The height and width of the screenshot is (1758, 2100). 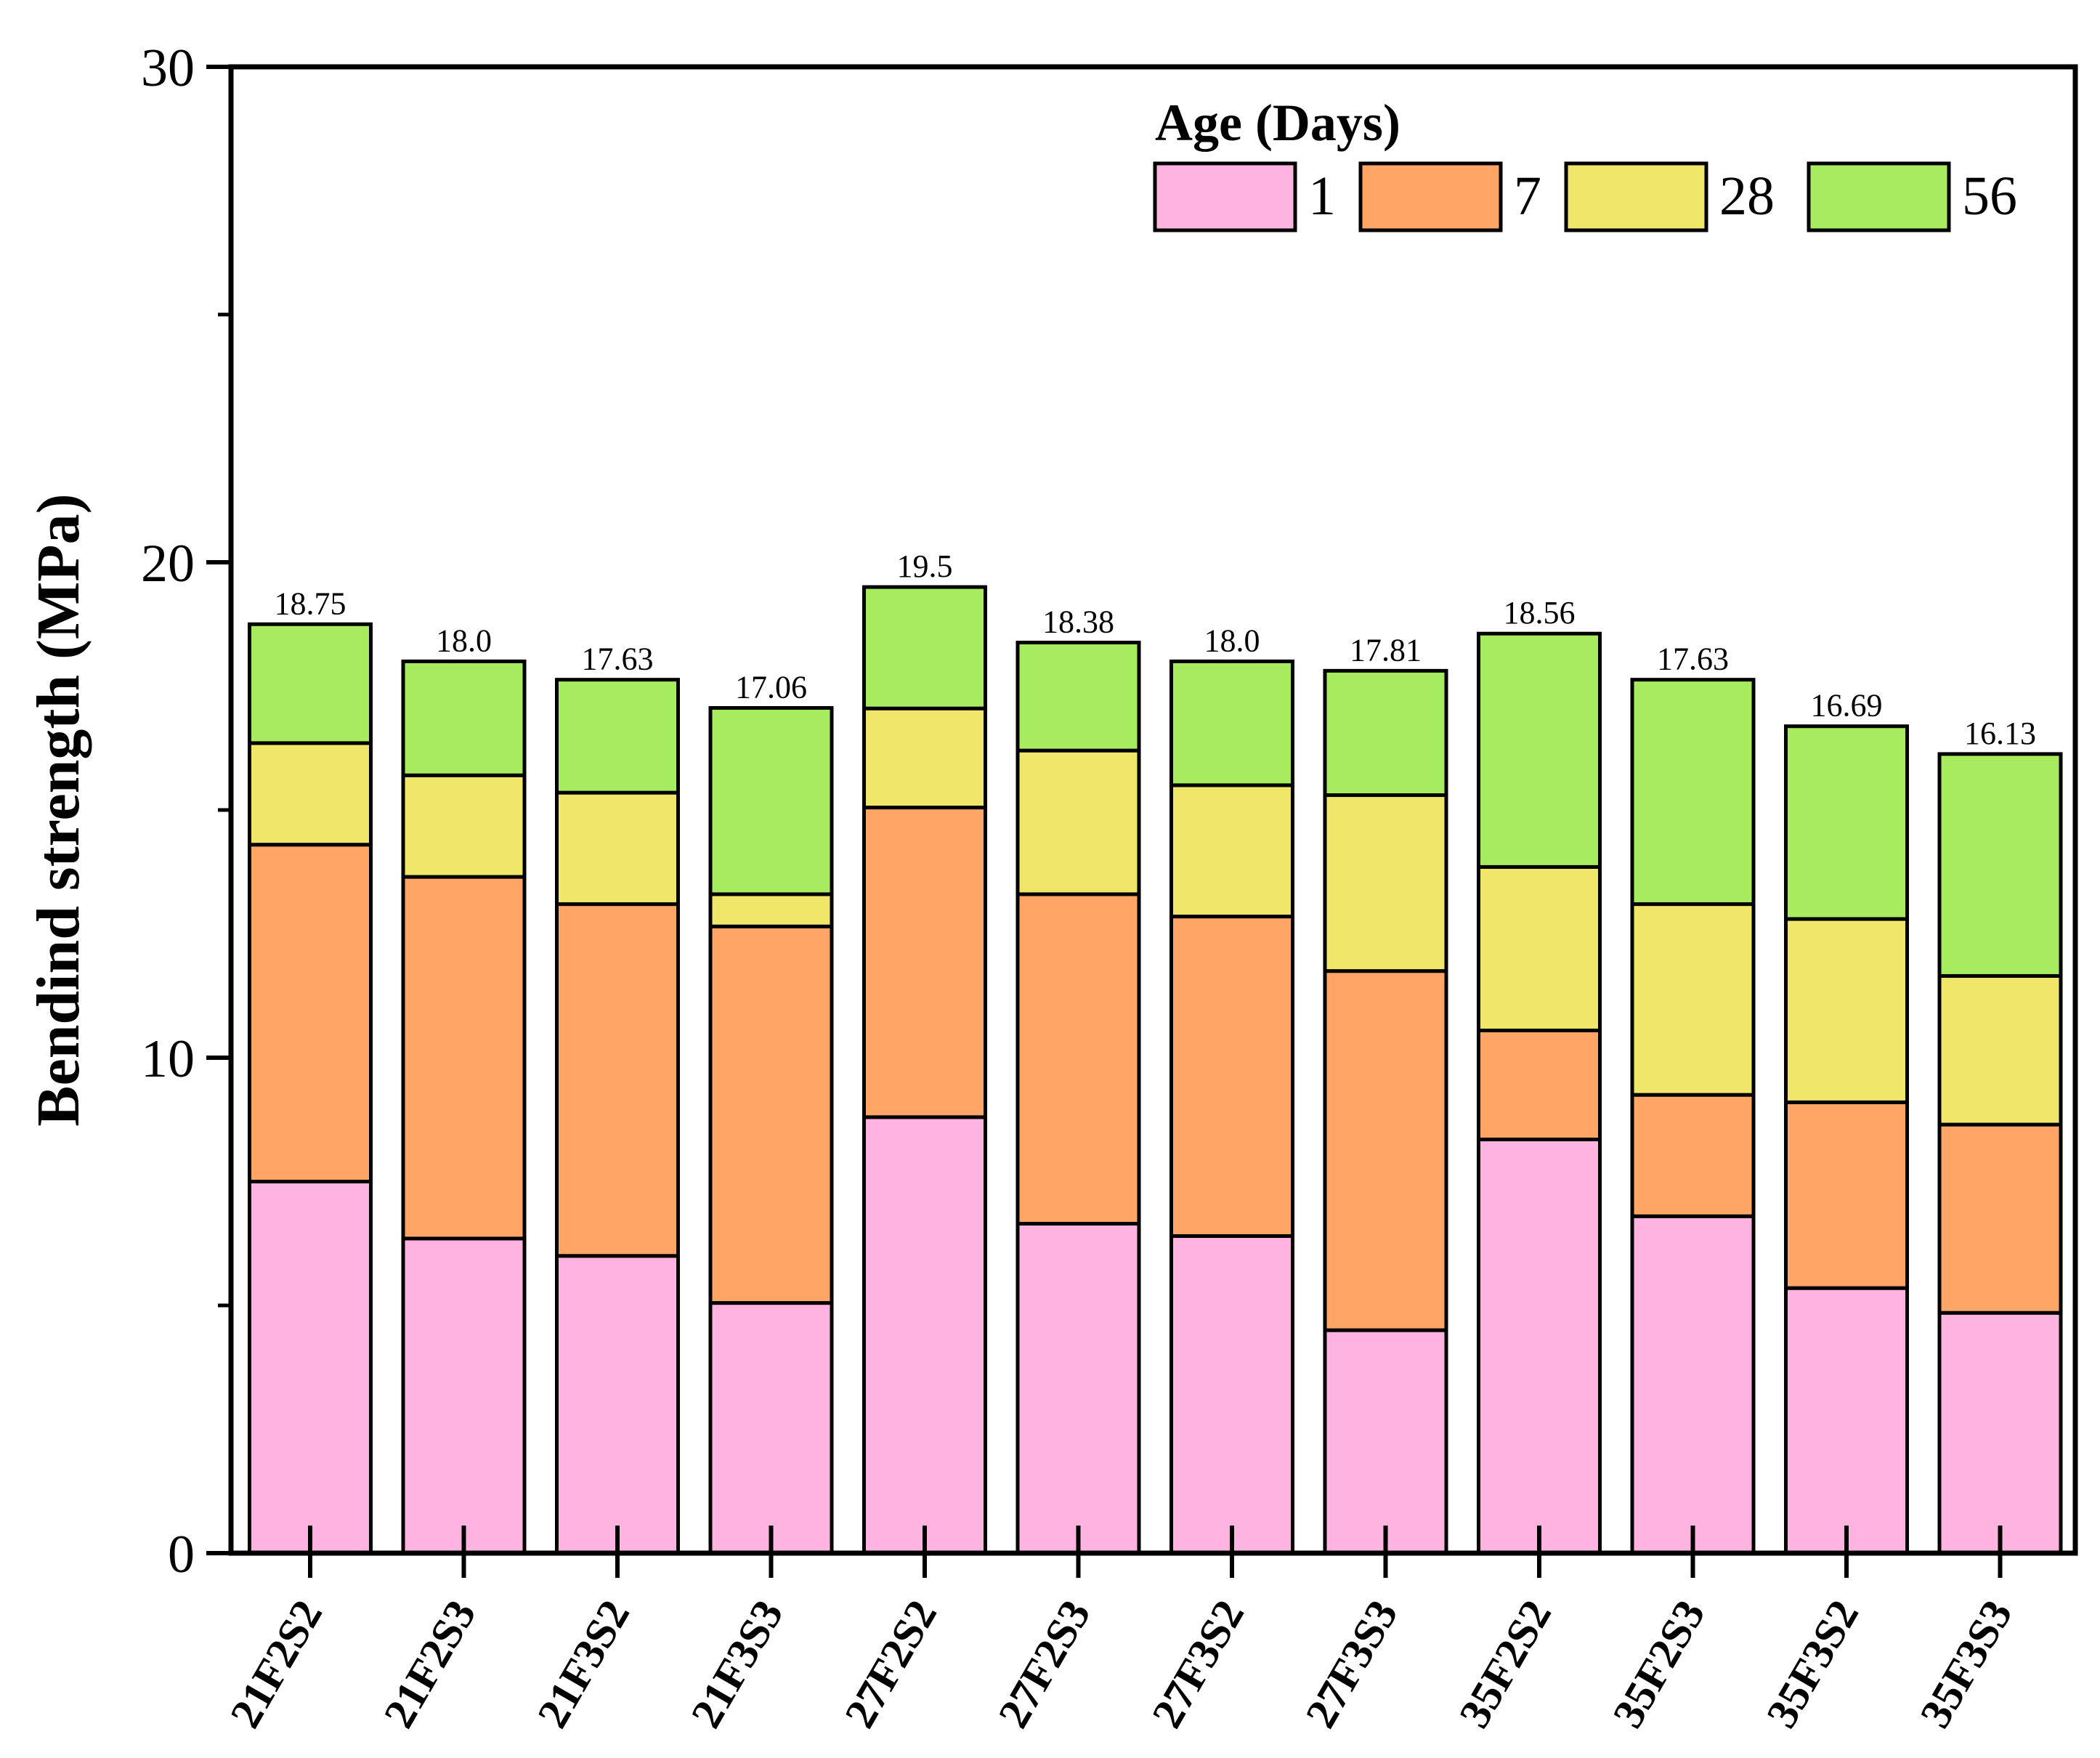 I want to click on total-label: 16.69, so click(x=1847, y=706).